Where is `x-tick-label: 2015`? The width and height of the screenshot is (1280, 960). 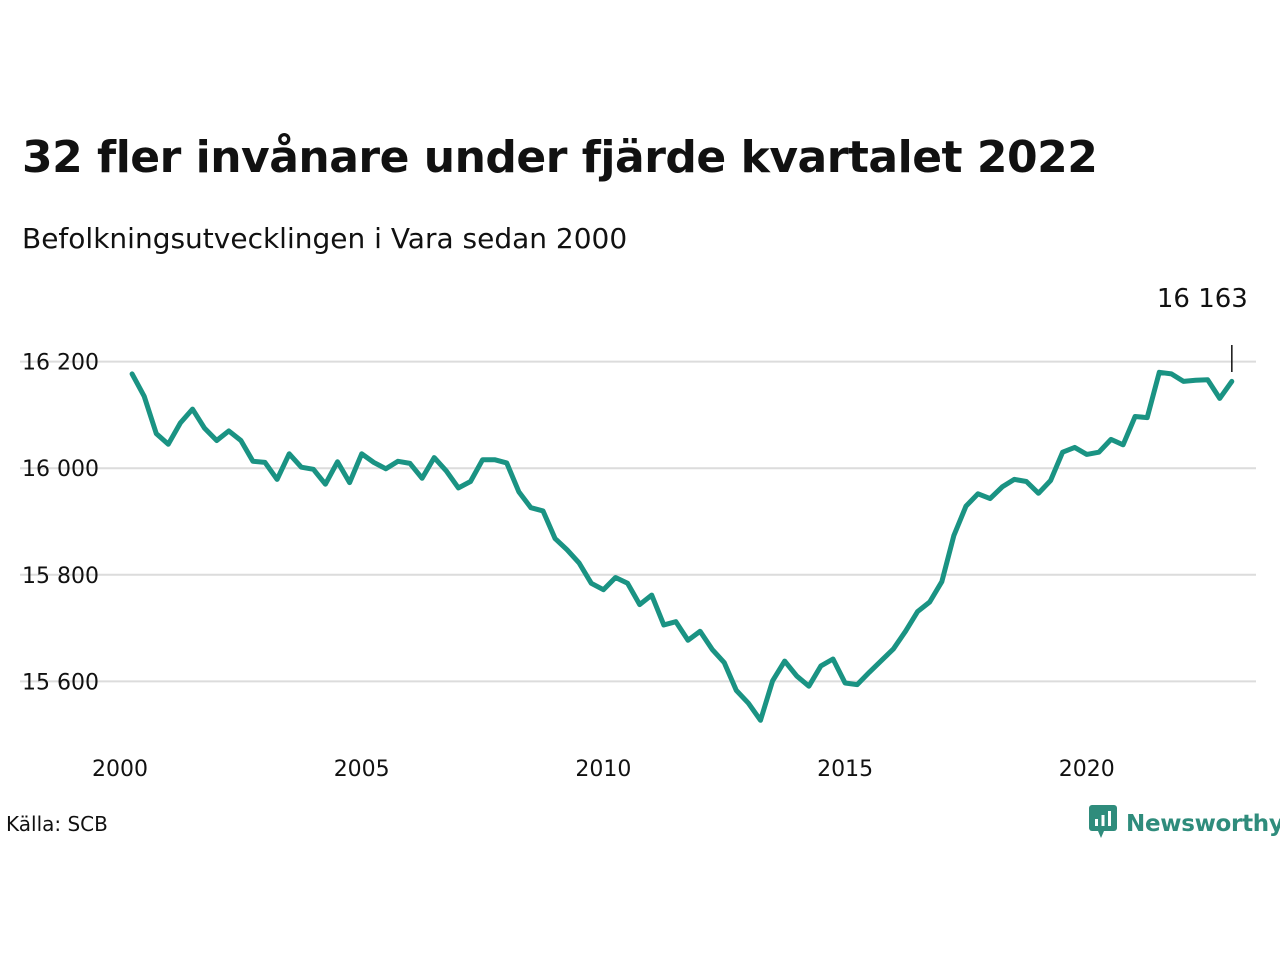
x-tick-label: 2015 is located at coordinates (845, 769).